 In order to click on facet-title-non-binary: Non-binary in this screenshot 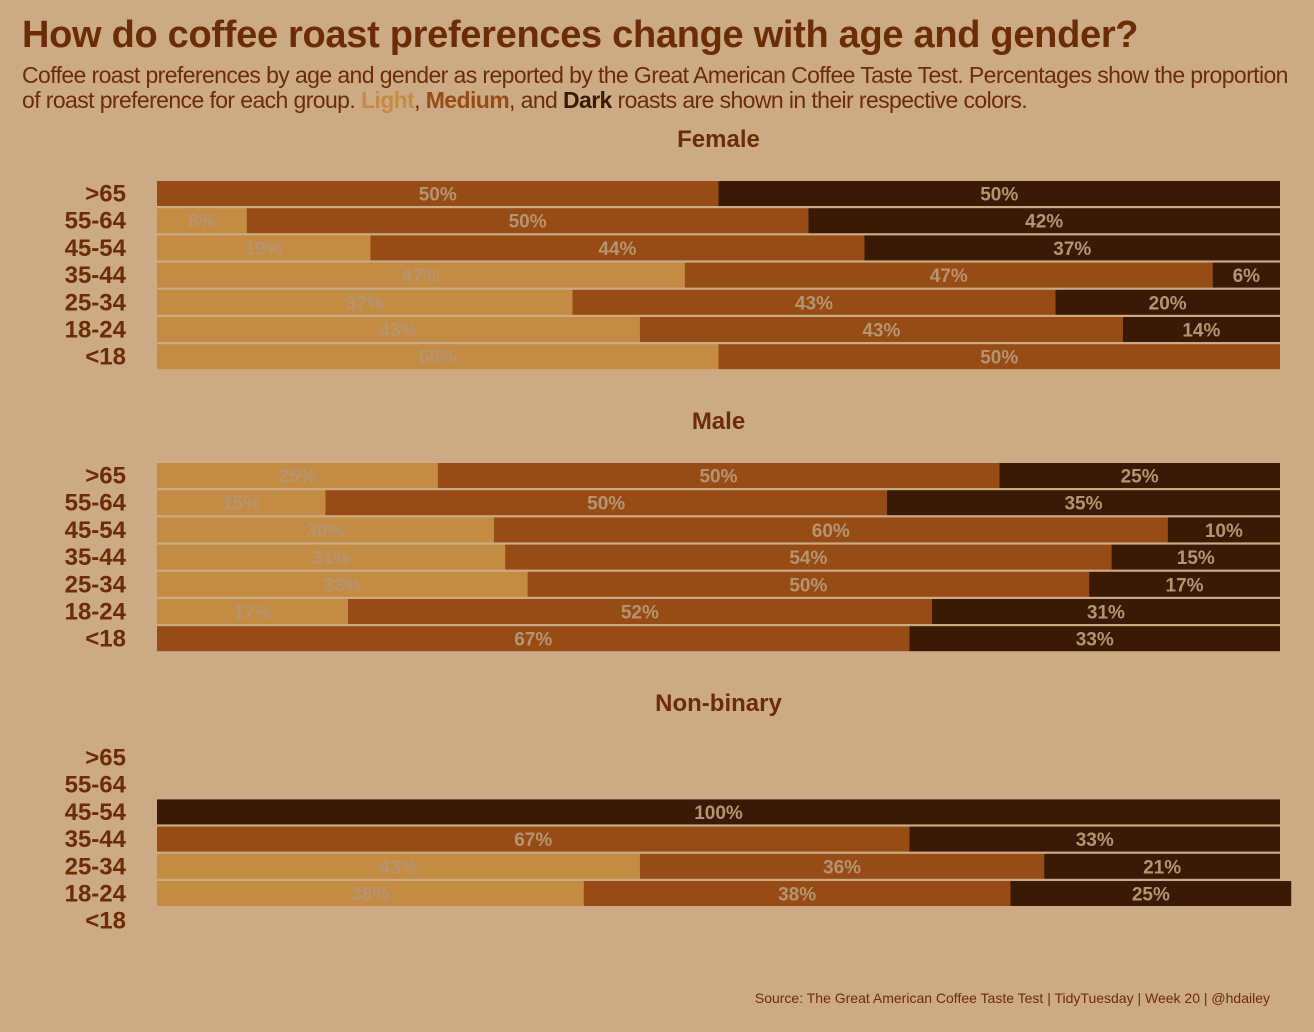, I will do `click(718, 703)`.